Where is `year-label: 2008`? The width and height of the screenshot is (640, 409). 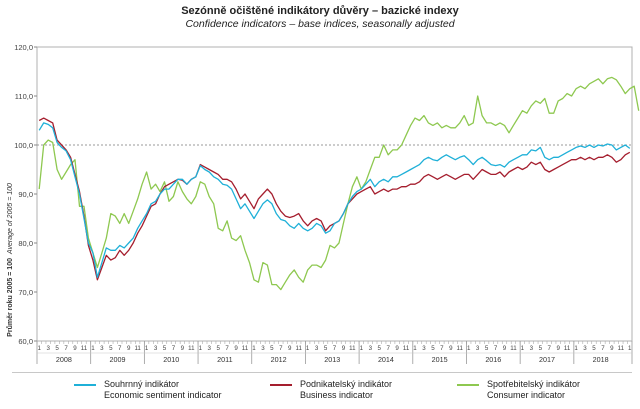
year-label: 2008 is located at coordinates (64, 359).